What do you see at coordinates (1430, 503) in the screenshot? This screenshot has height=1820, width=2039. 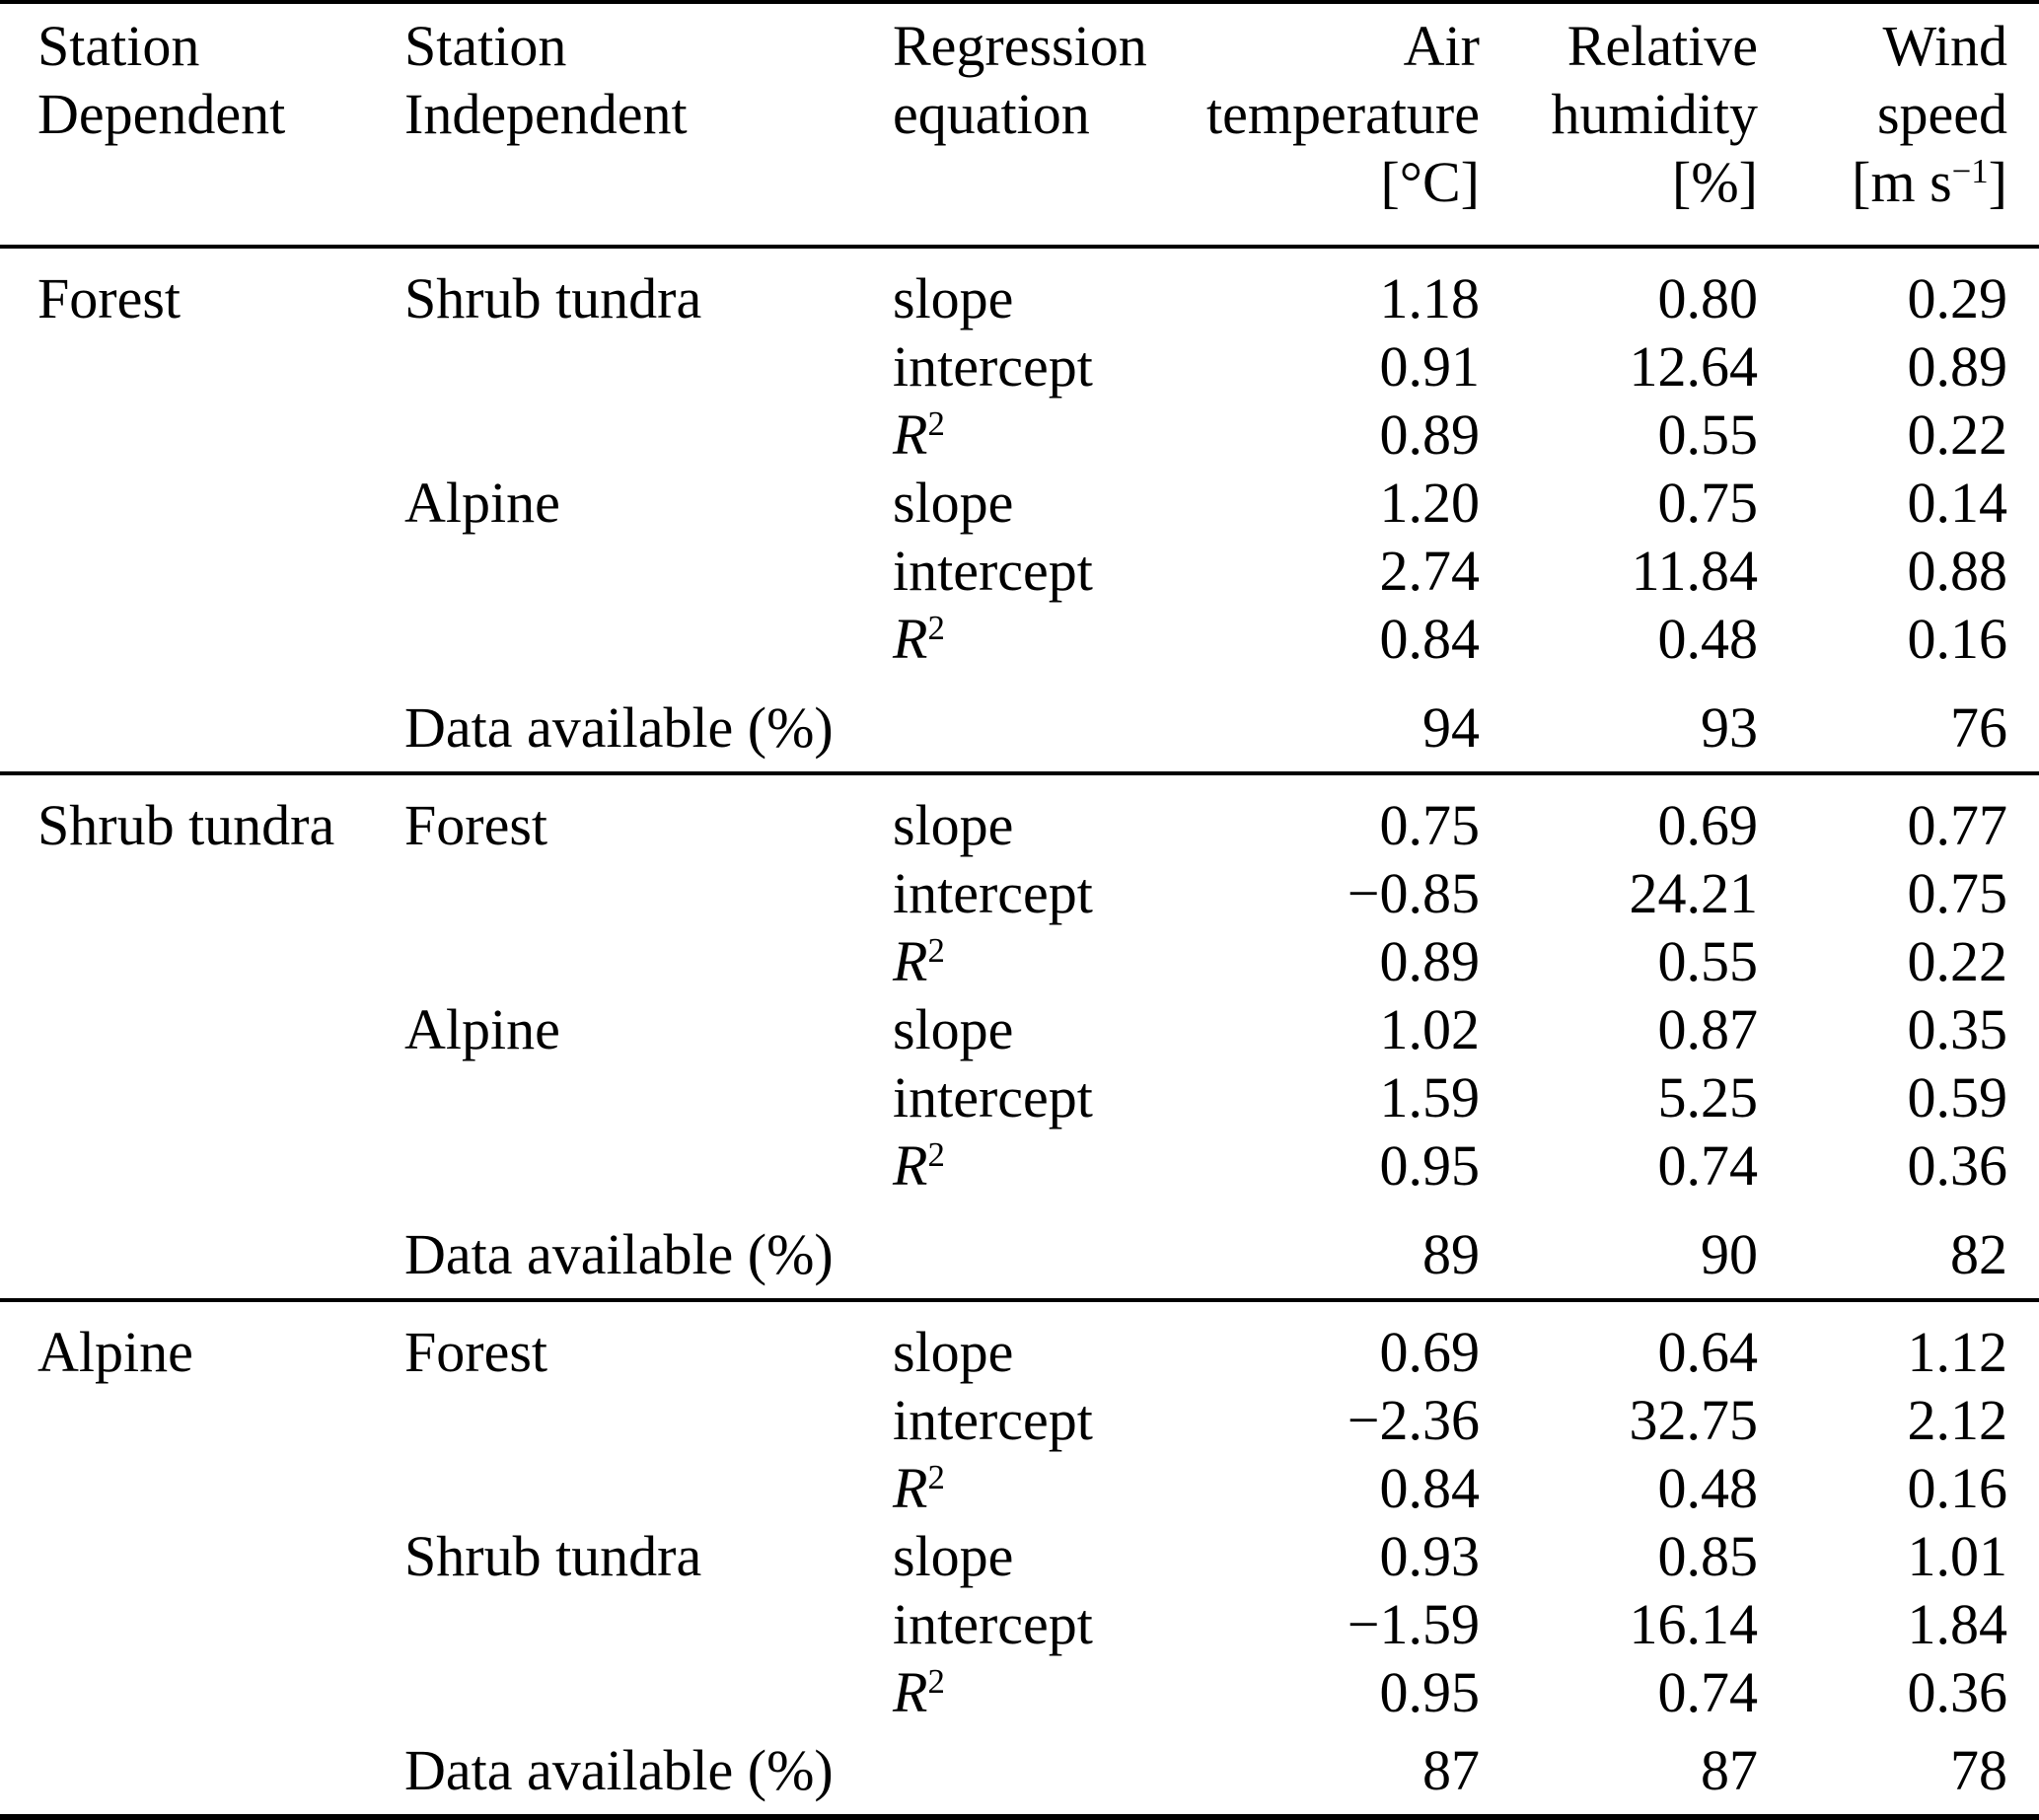 I see `air-temperature-value: 1.20` at bounding box center [1430, 503].